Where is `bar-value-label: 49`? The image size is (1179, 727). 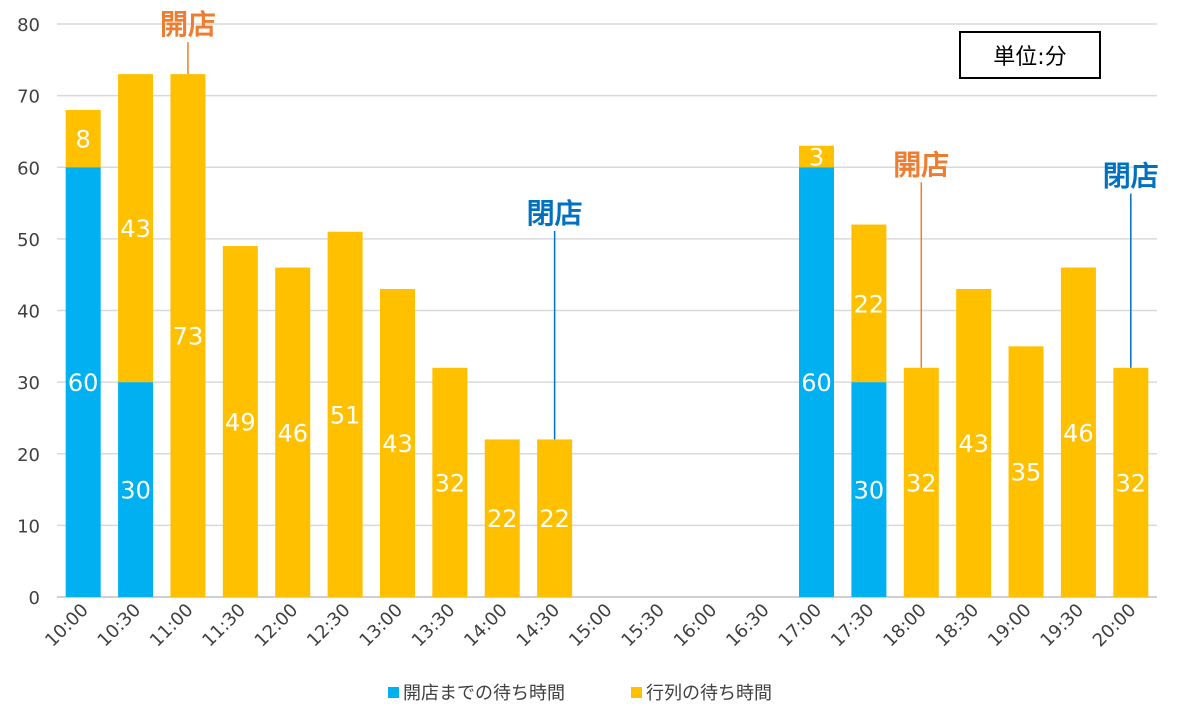 bar-value-label: 49 is located at coordinates (240, 423).